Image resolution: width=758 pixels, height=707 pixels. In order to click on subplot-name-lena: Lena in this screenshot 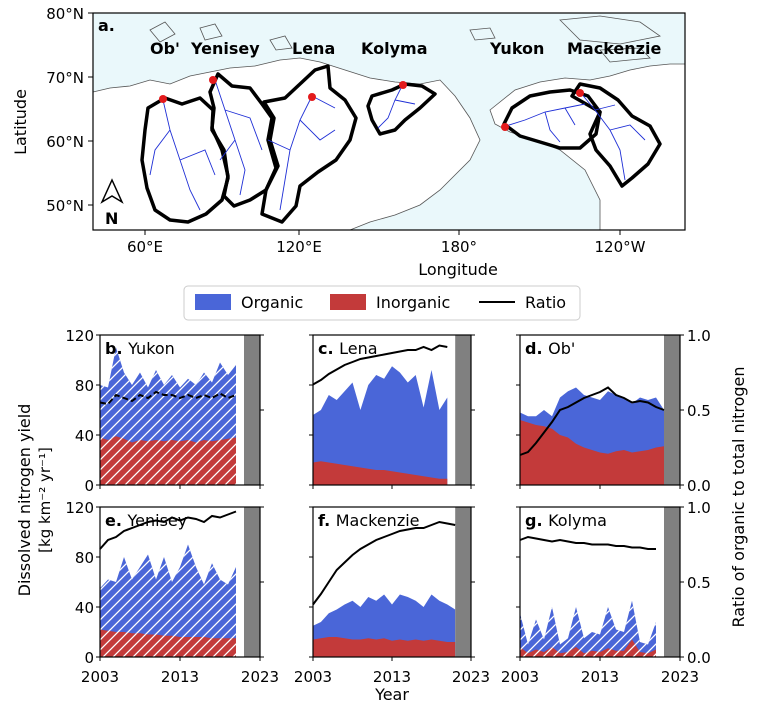, I will do `click(358, 348)`.